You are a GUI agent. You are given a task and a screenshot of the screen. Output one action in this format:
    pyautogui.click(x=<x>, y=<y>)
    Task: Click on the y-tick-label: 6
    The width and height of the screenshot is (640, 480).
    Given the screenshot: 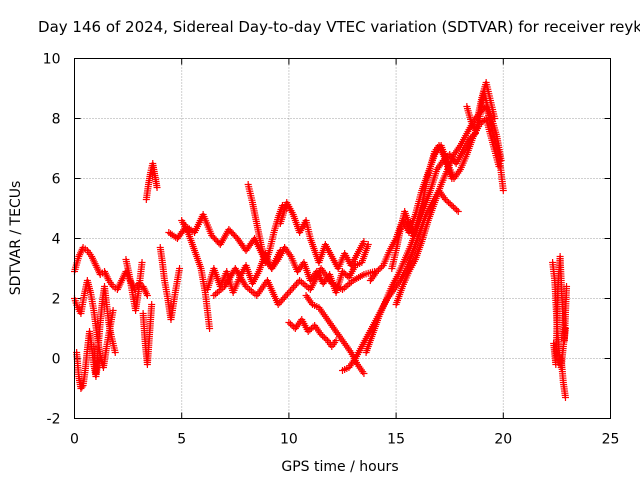 What is the action you would take?
    pyautogui.click(x=56, y=180)
    